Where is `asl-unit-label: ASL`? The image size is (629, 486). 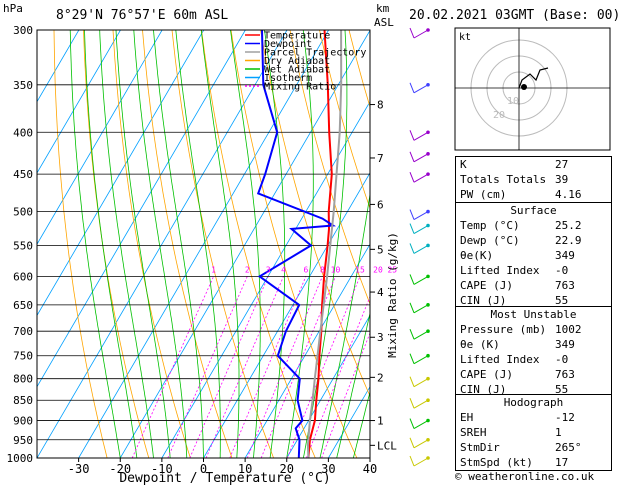 asl-unit-label: ASL is located at coordinates (384, 22).